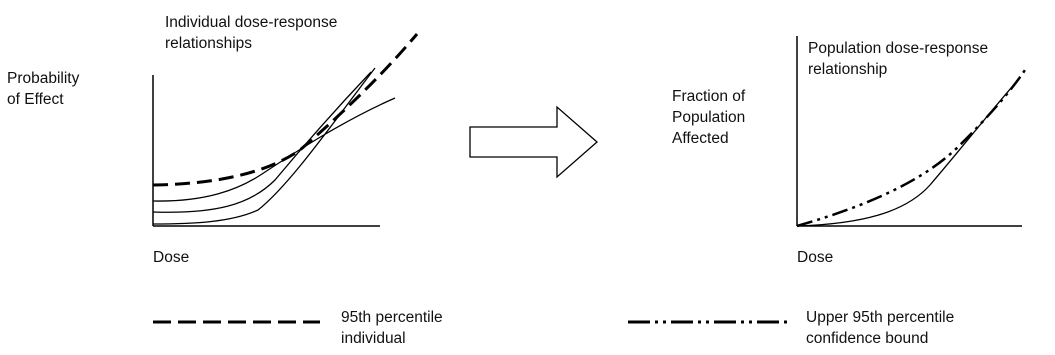  Describe the element at coordinates (907, 153) in the screenshot. I see `population-dose-response-curve` at that location.